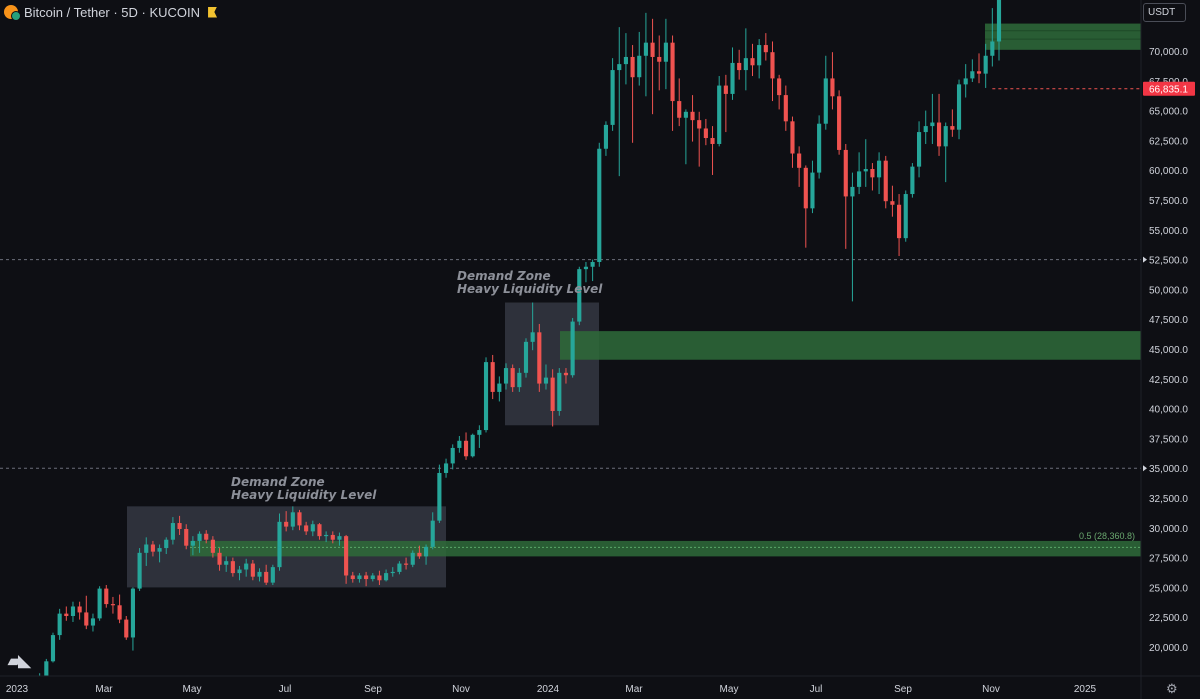 The height and width of the screenshot is (699, 1200). What do you see at coordinates (278, 482) in the screenshot?
I see `annotation-demand-zone-1: Demand Zone` at bounding box center [278, 482].